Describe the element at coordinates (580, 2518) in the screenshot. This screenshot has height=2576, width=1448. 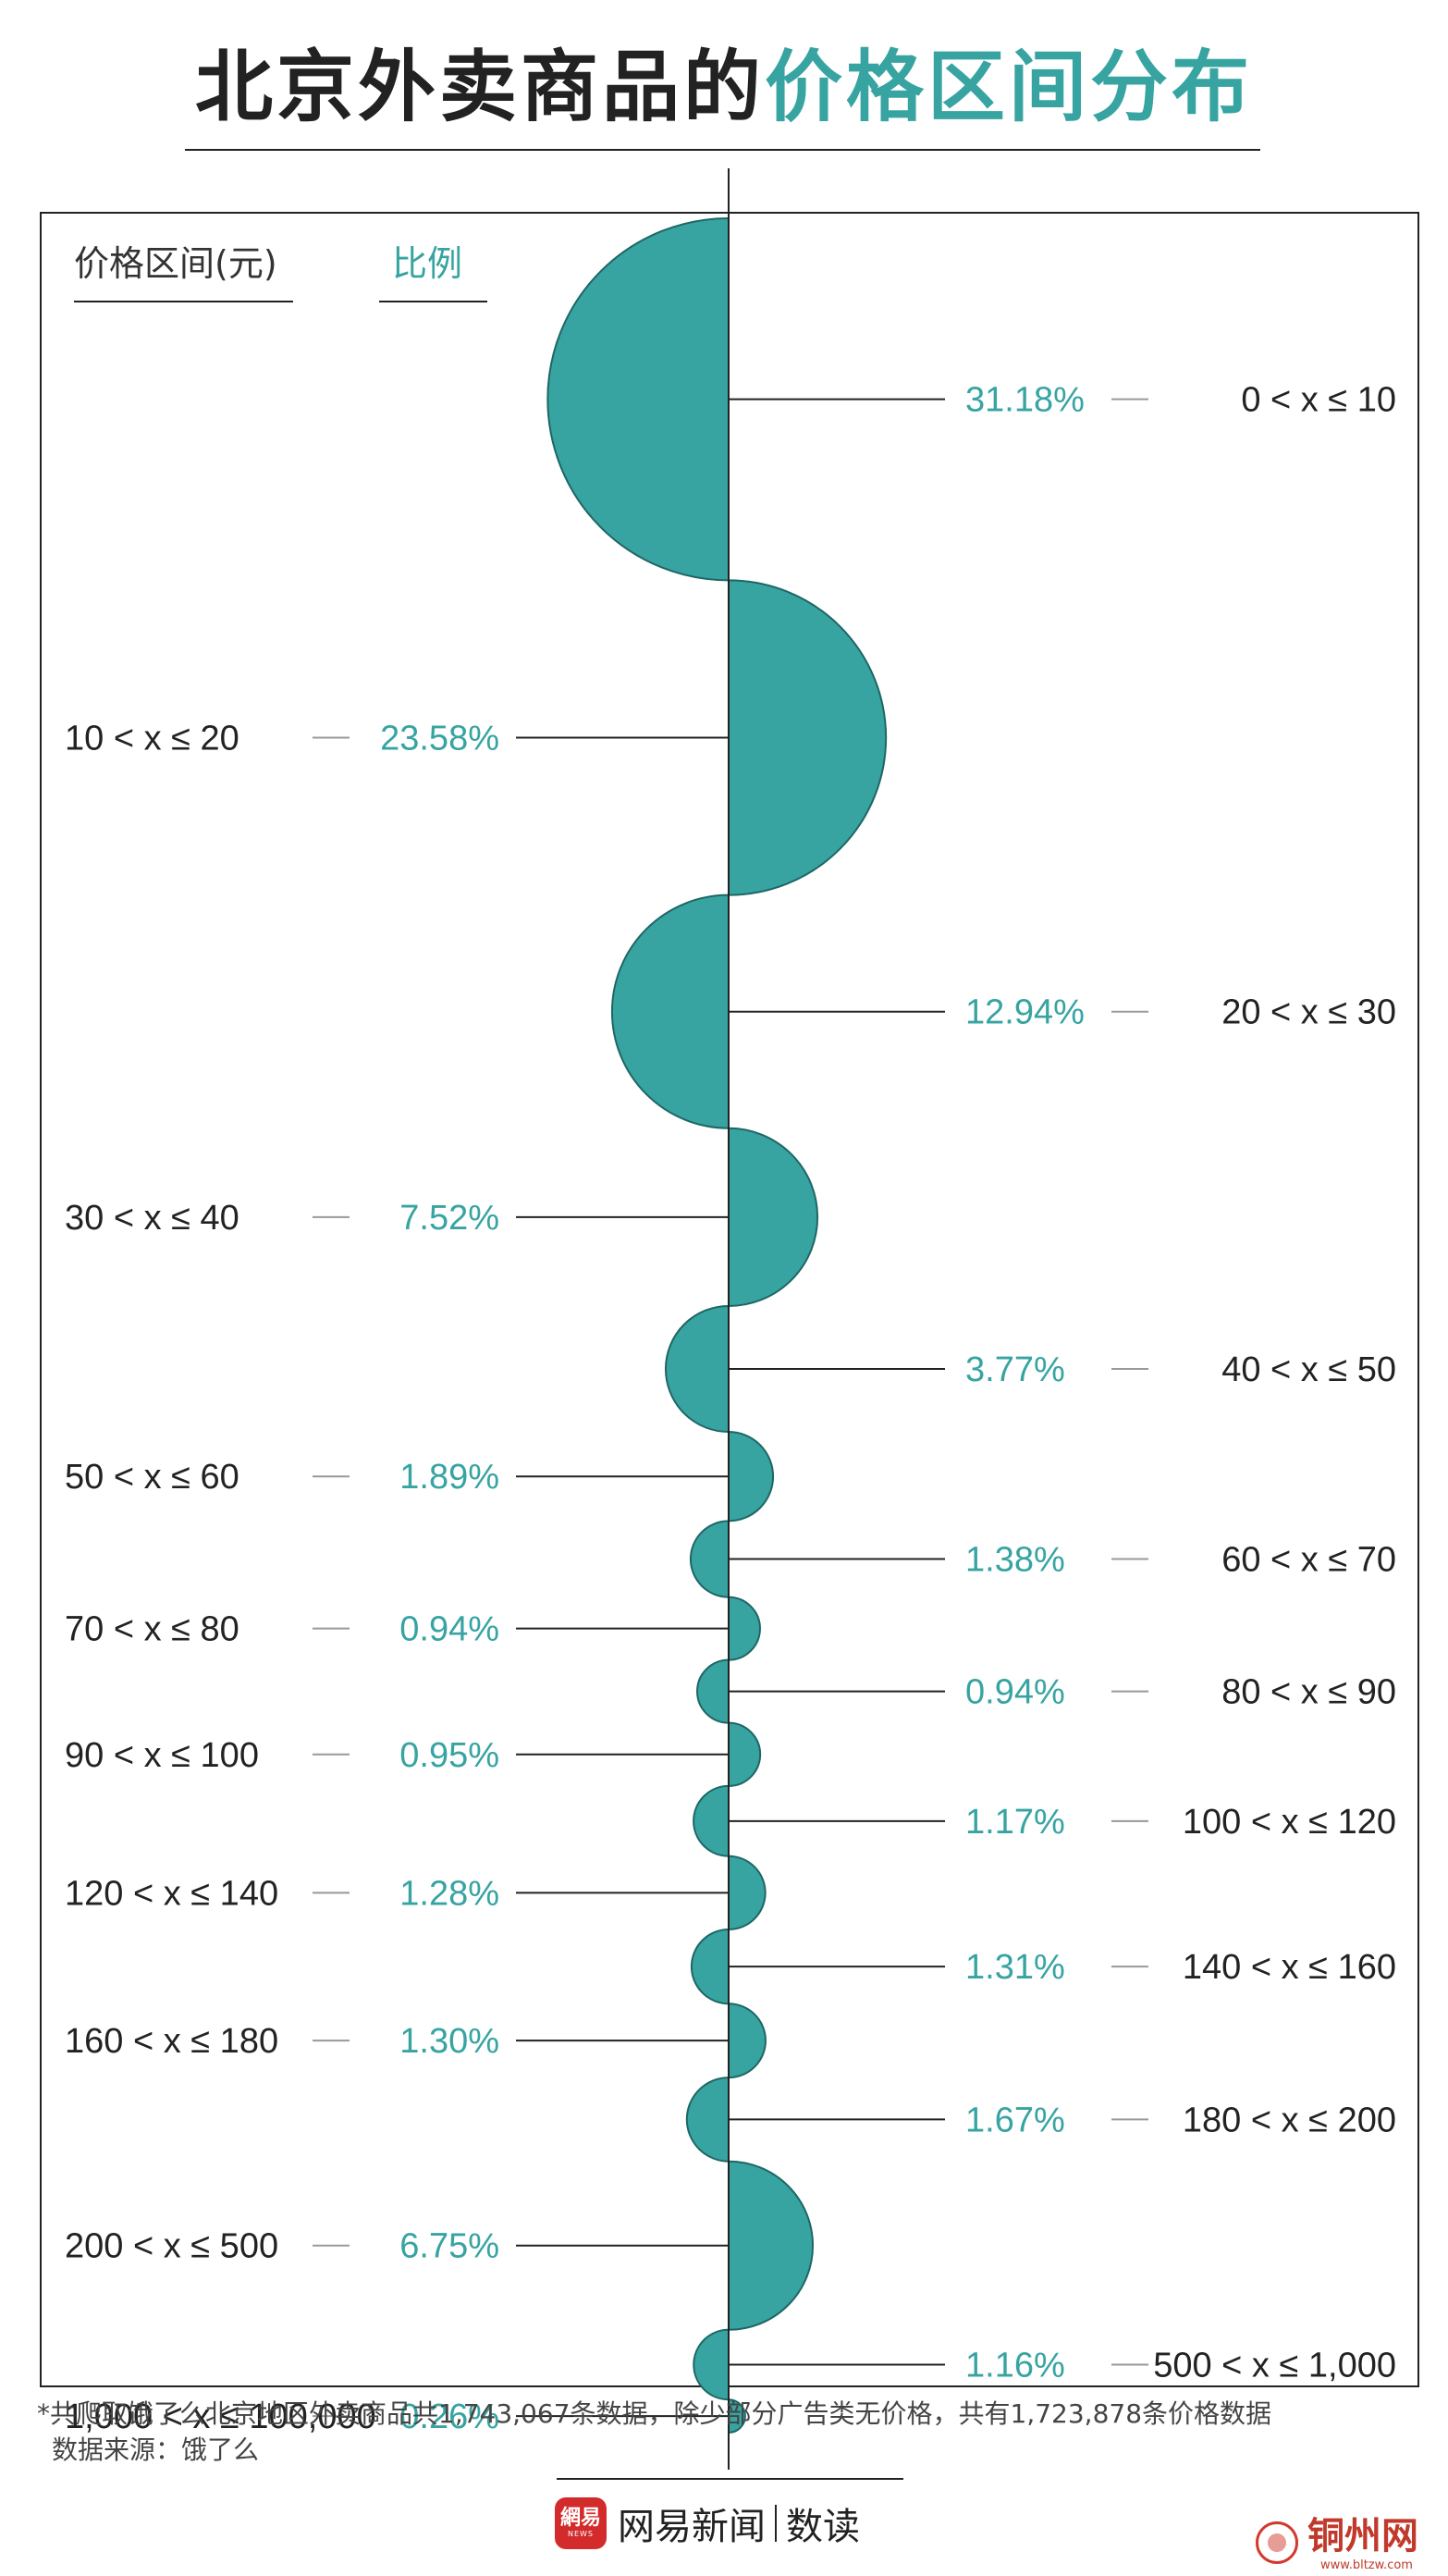
I see `brand-logo-text: 網易` at that location.